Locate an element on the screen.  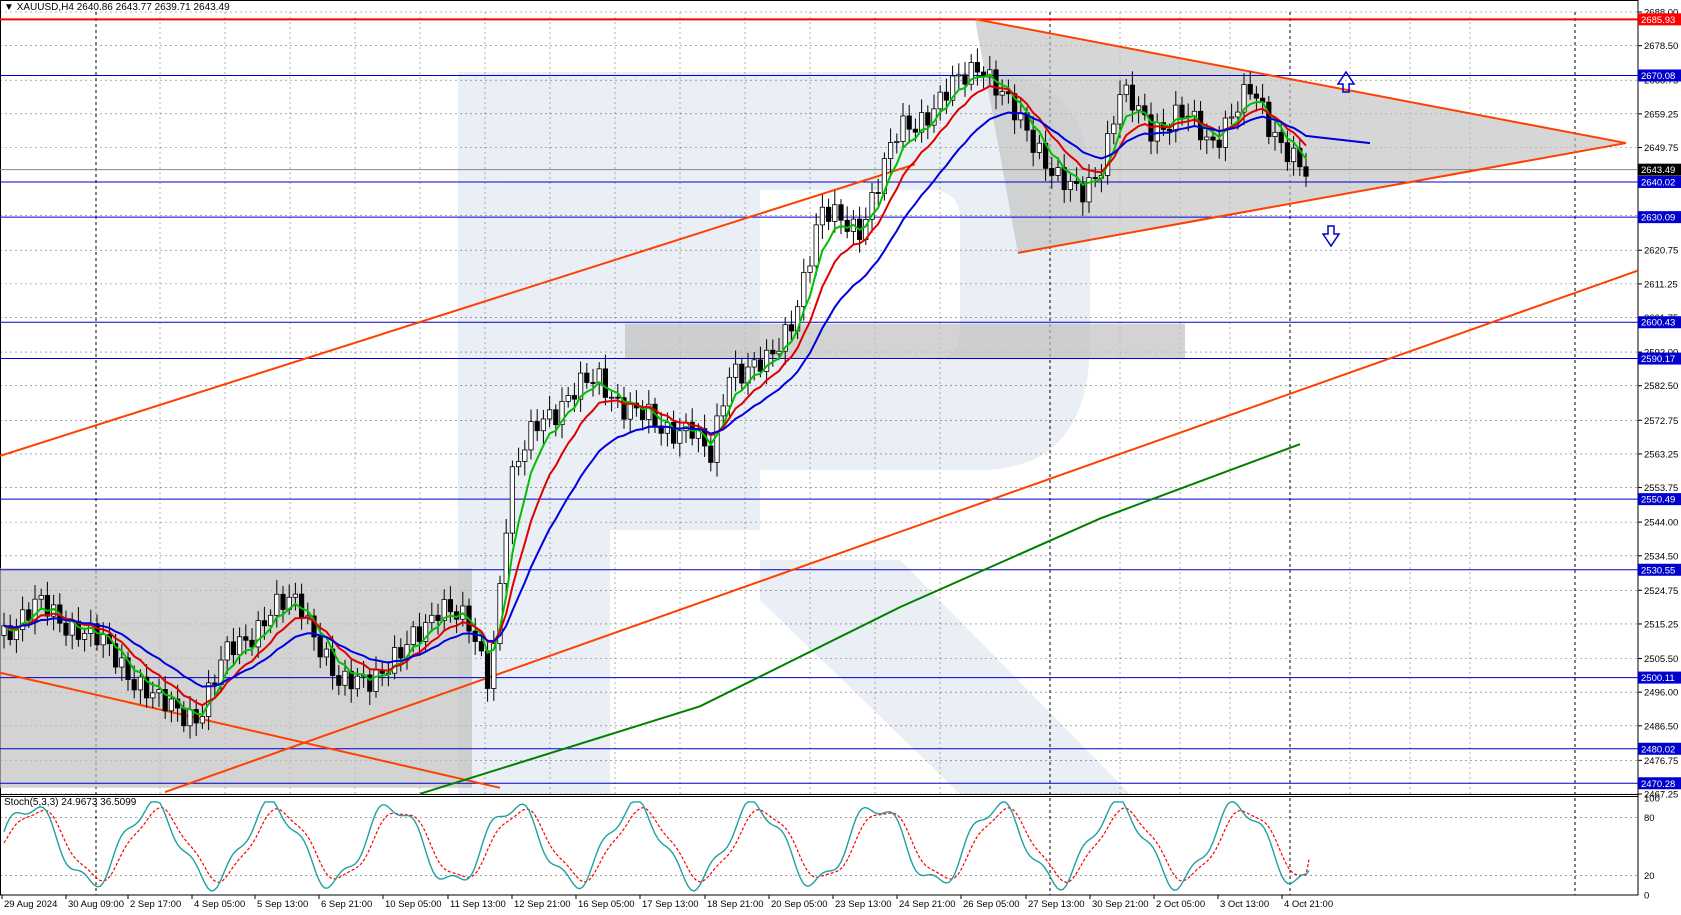
x-tick-label: 10 Sep 05:00 is located at coordinates (413, 904).